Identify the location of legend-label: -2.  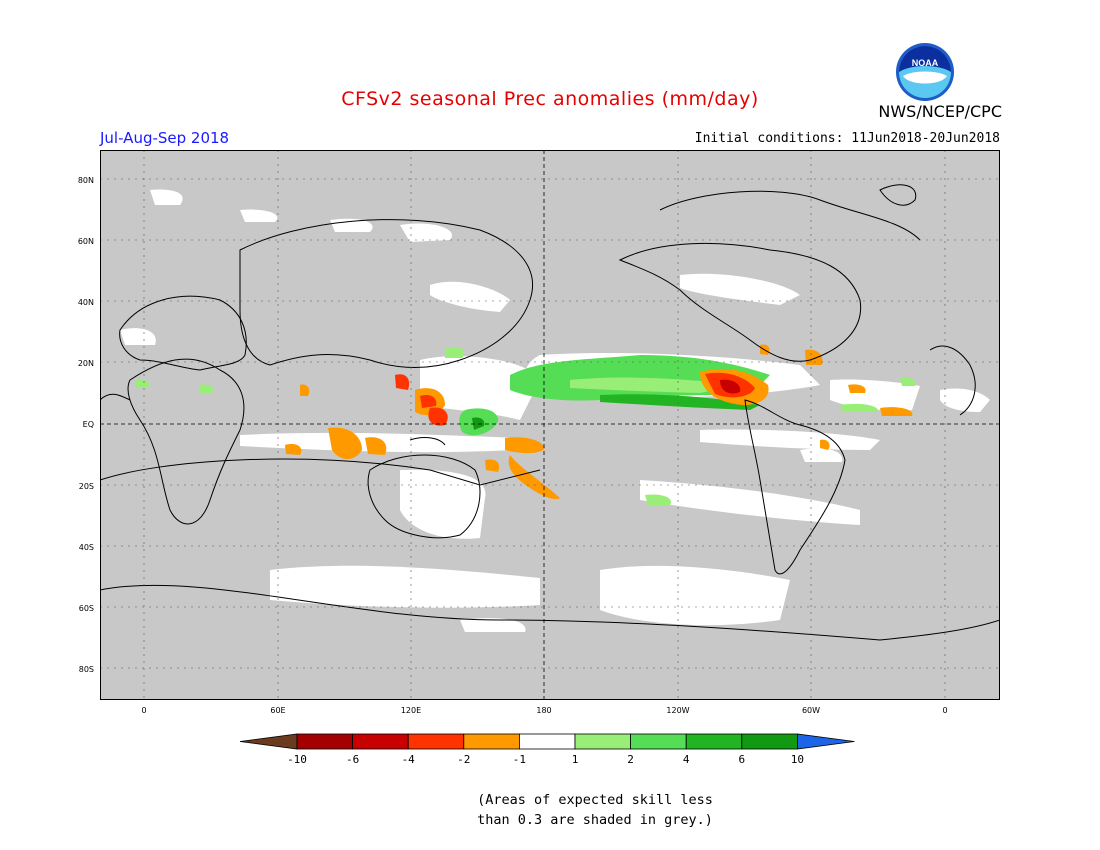
(463, 759).